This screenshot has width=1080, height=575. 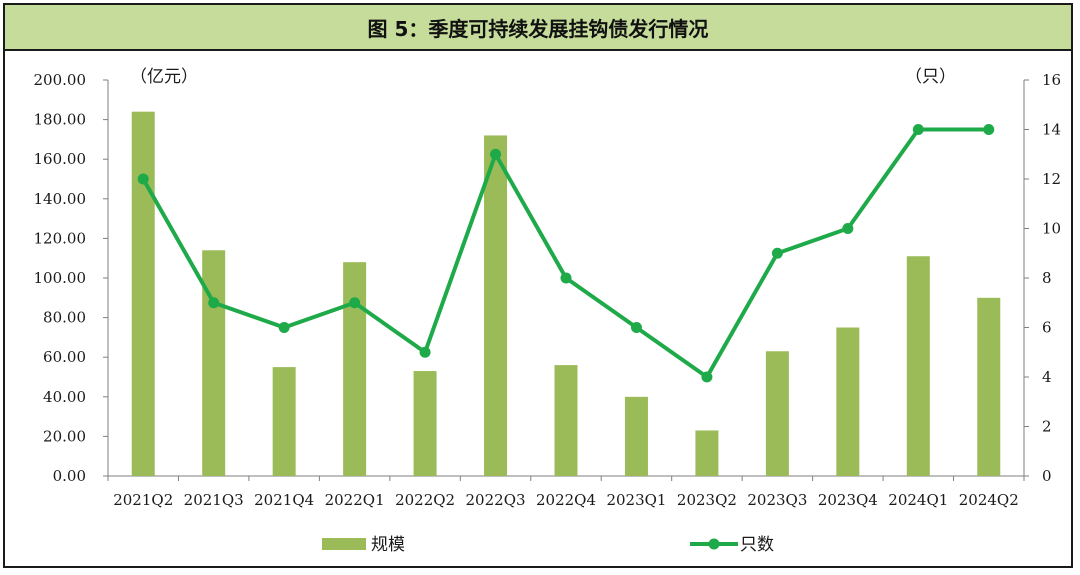 I want to click on left-axis-tick-label: 180.00, so click(x=60, y=120).